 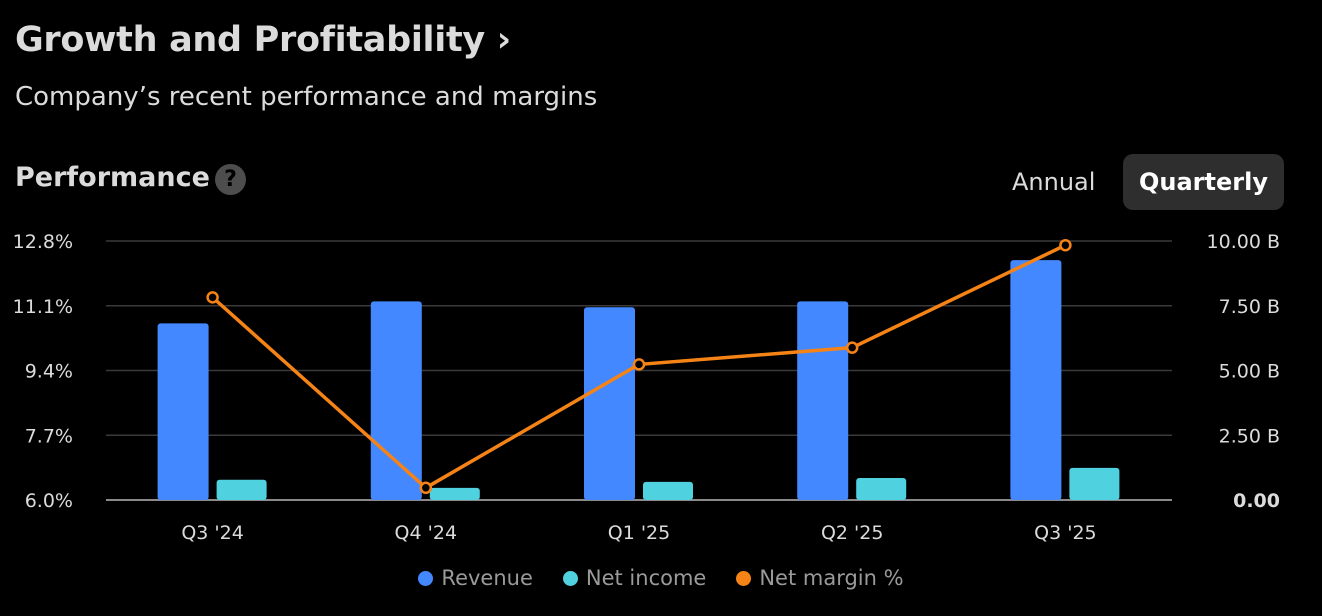 What do you see at coordinates (1243, 242) in the screenshot?
I see `right-axis-tick: 10.00 B` at bounding box center [1243, 242].